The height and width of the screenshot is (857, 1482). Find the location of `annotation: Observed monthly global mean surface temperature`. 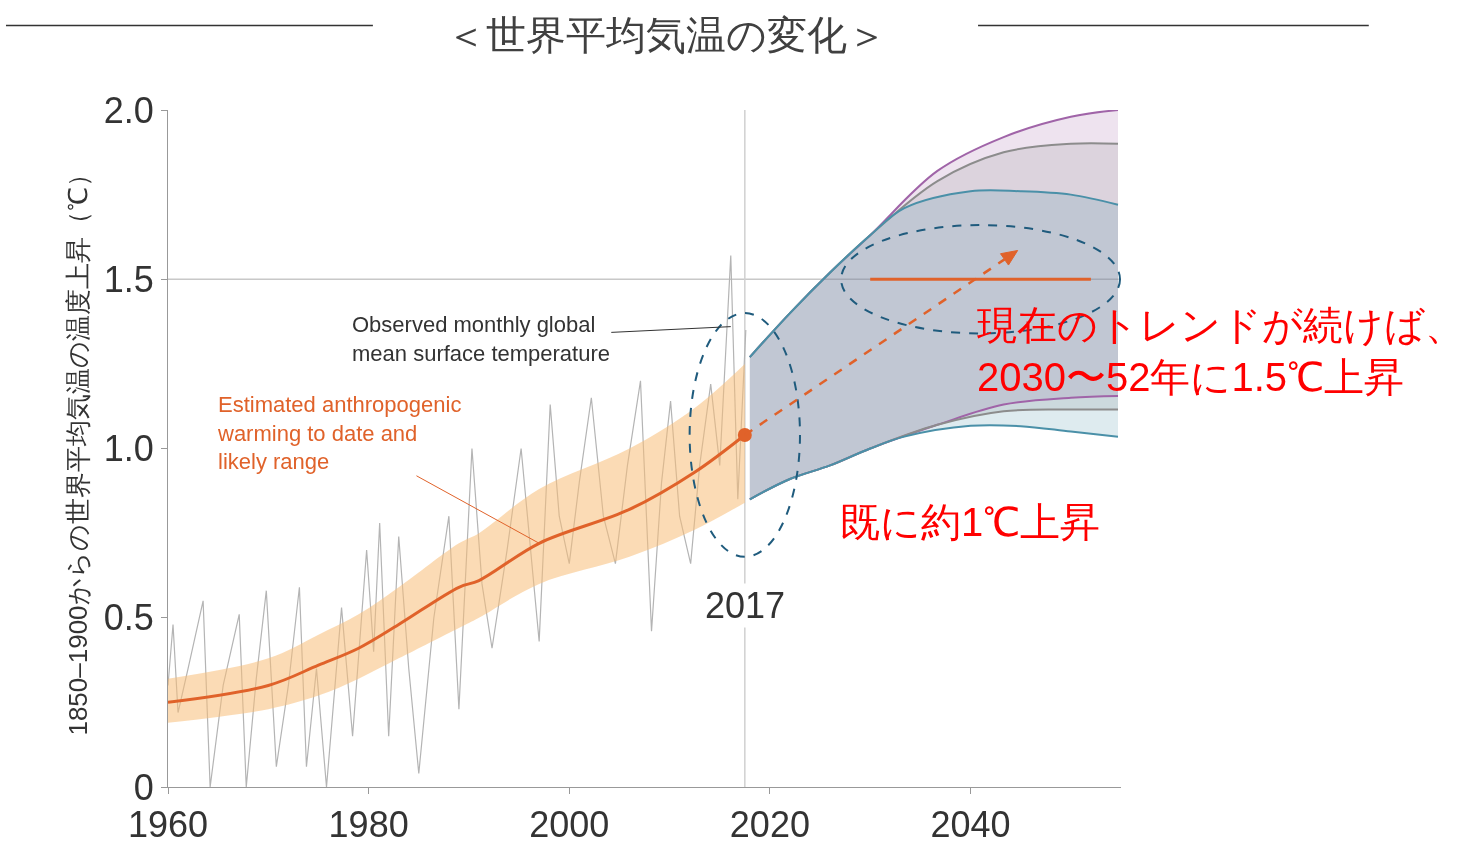

annotation: Observed monthly global mean surface temperature is located at coordinates (481, 339).